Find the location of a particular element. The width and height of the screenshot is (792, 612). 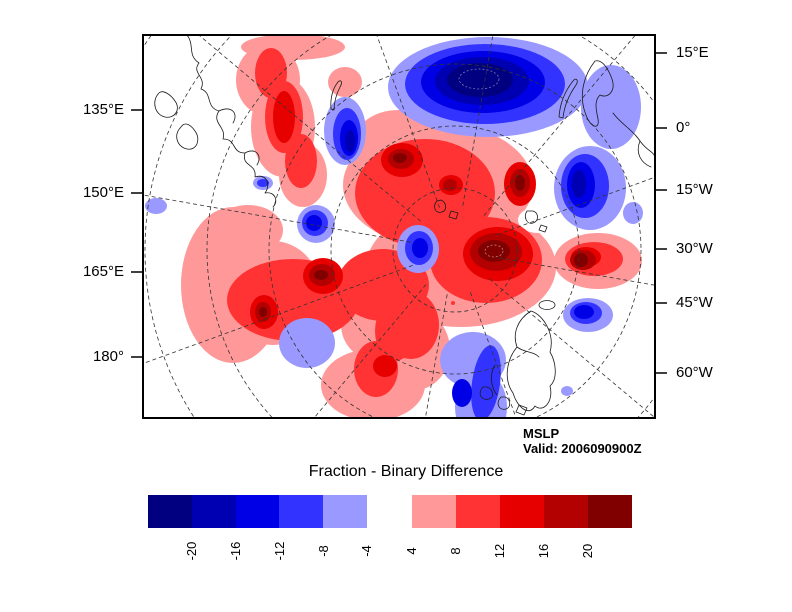

colorbar-negative is located at coordinates (257, 511).